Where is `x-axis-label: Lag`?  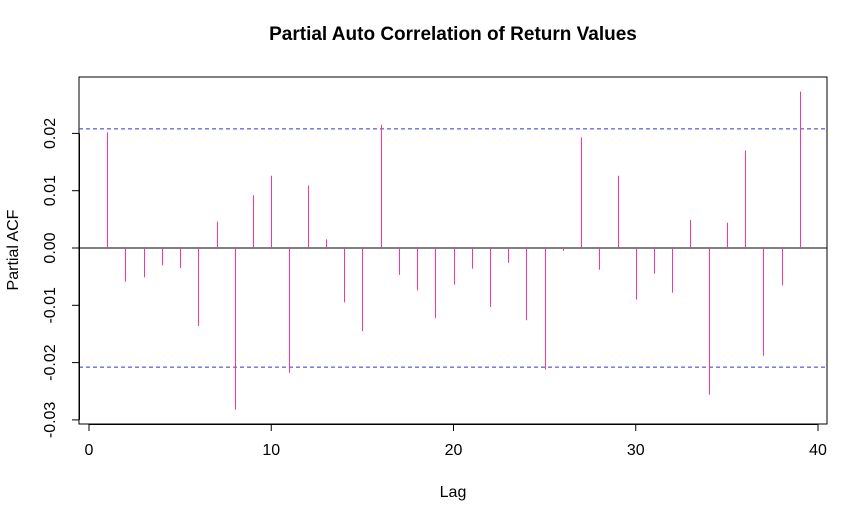 x-axis-label: Lag is located at coordinates (453, 492).